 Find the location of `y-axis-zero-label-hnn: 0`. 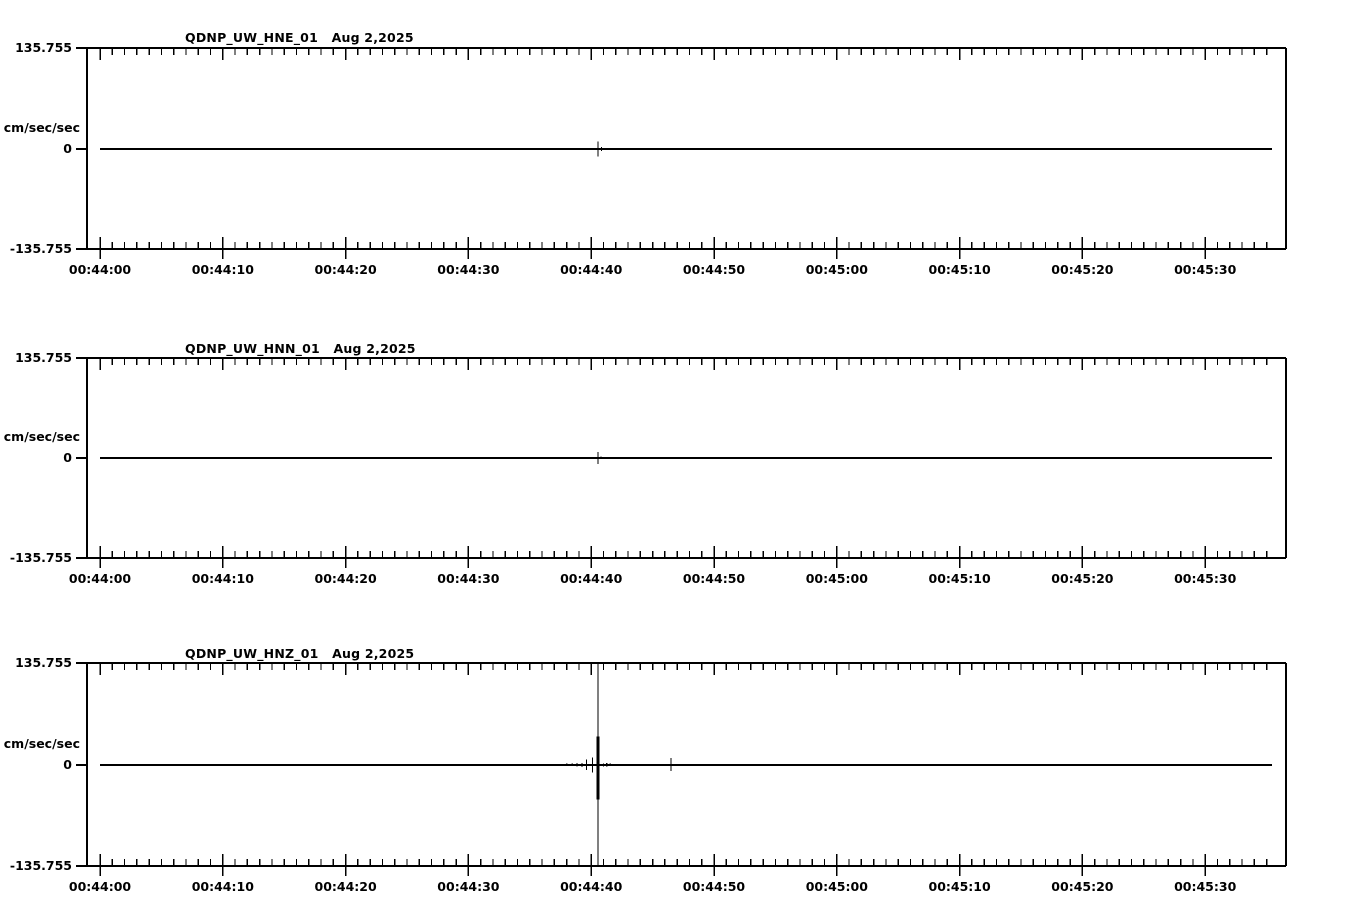

y-axis-zero-label-hnn: 0 is located at coordinates (67, 457).